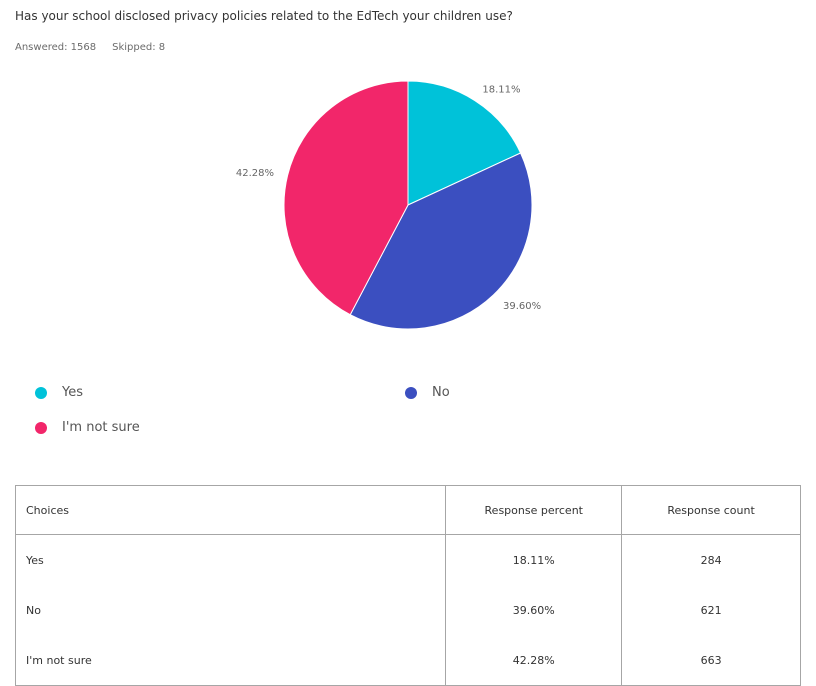 The height and width of the screenshot is (686, 816). I want to click on pie-chart: 18.11% 39.60% 42.28%, so click(388, 205).